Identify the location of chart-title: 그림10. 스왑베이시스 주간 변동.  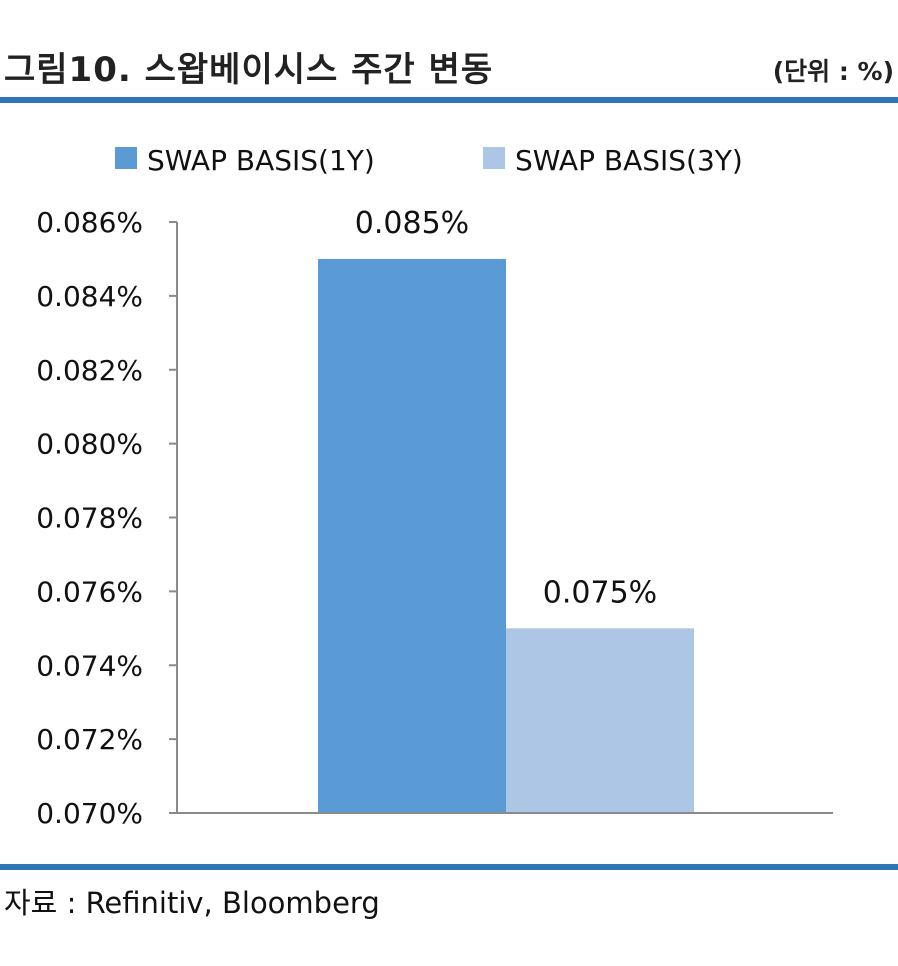
(249, 70).